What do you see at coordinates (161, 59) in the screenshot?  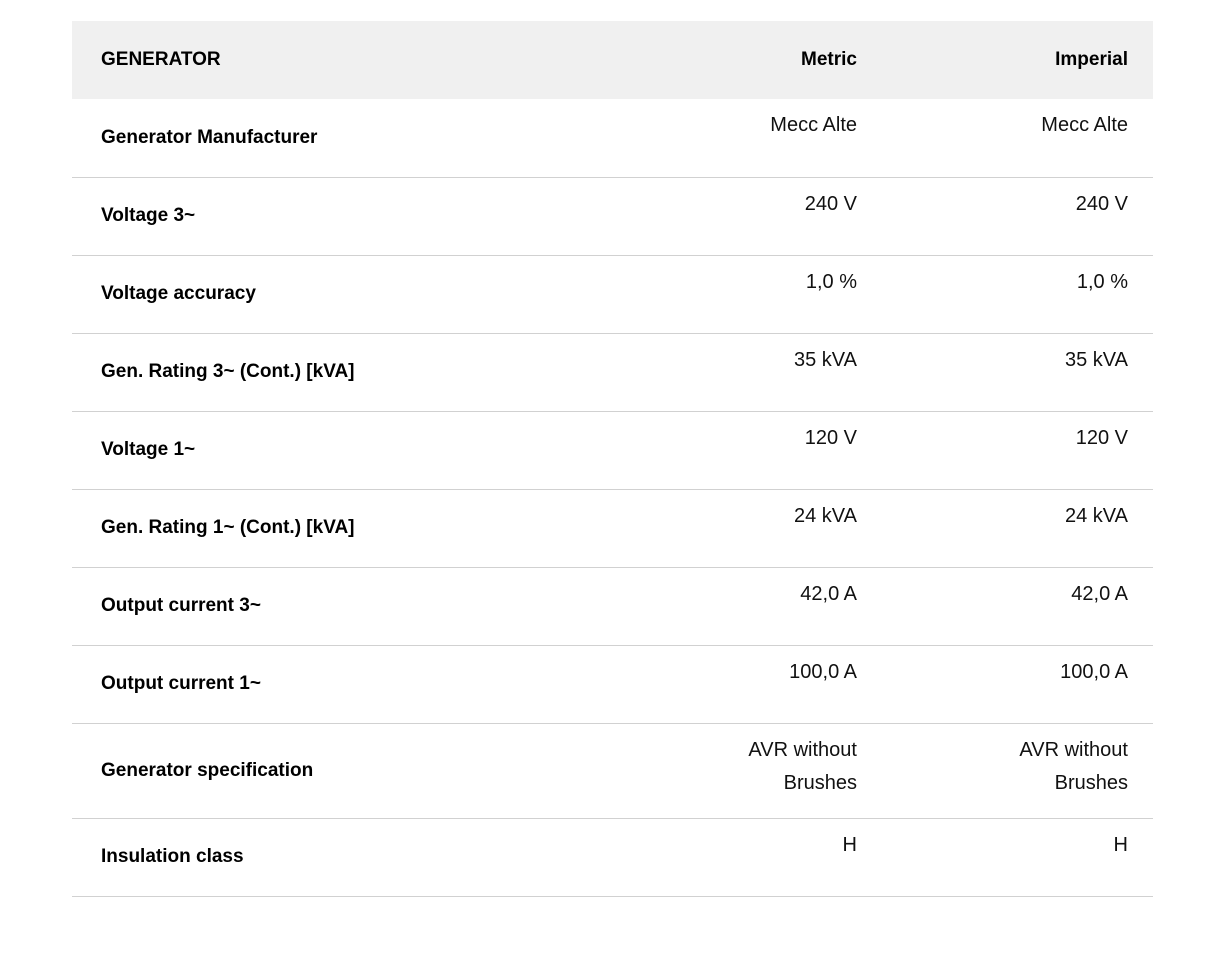 I see `header-cell-generator: GENERATOR` at bounding box center [161, 59].